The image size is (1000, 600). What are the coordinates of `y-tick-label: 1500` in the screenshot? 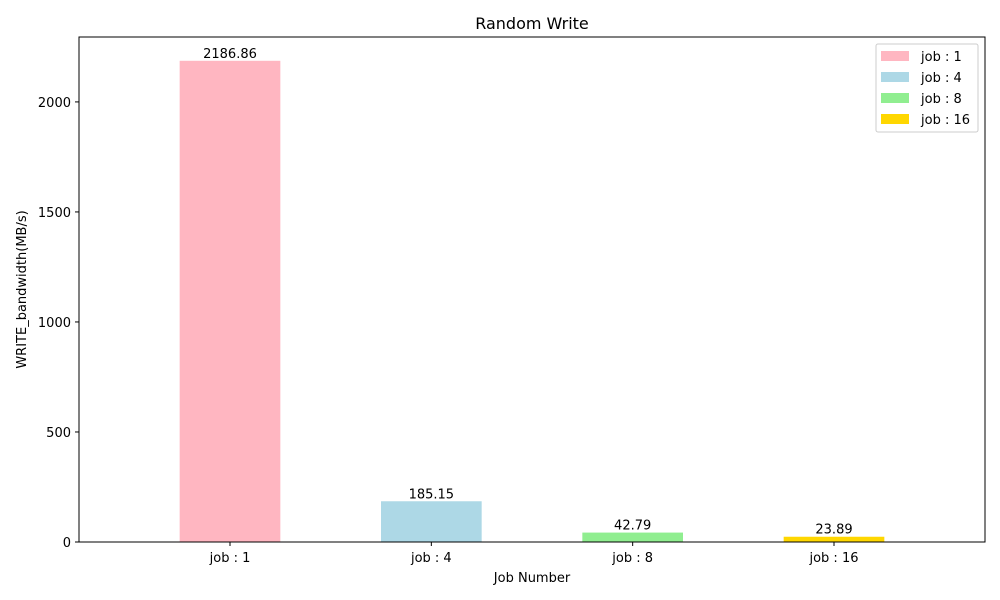 It's located at (54, 213).